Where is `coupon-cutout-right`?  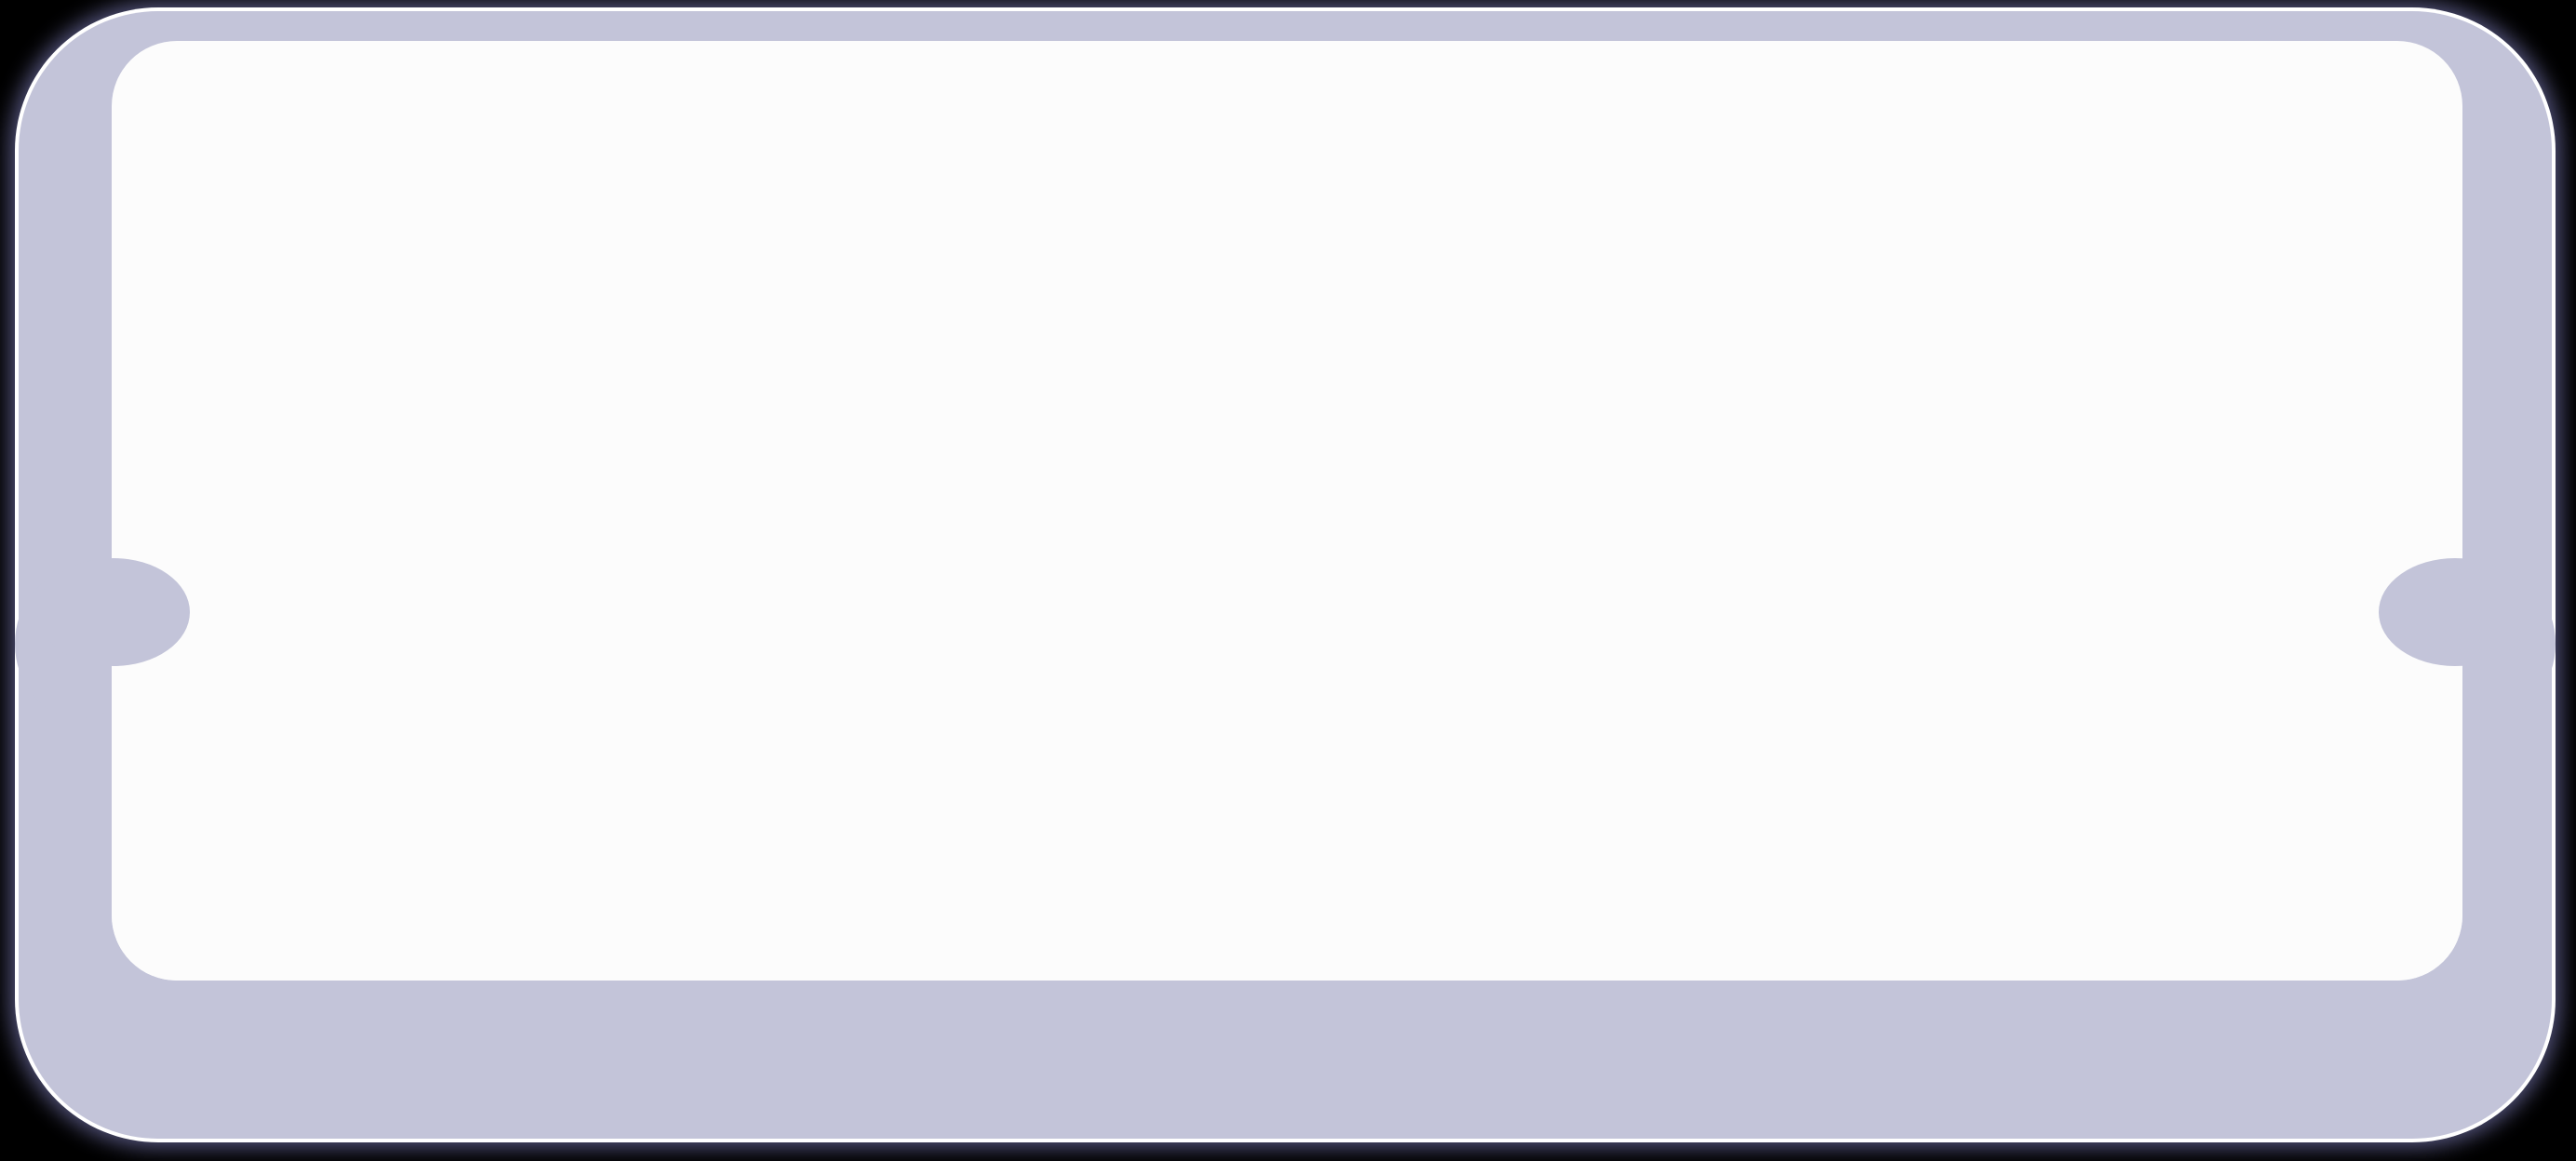 coupon-cutout-right is located at coordinates (2455, 612).